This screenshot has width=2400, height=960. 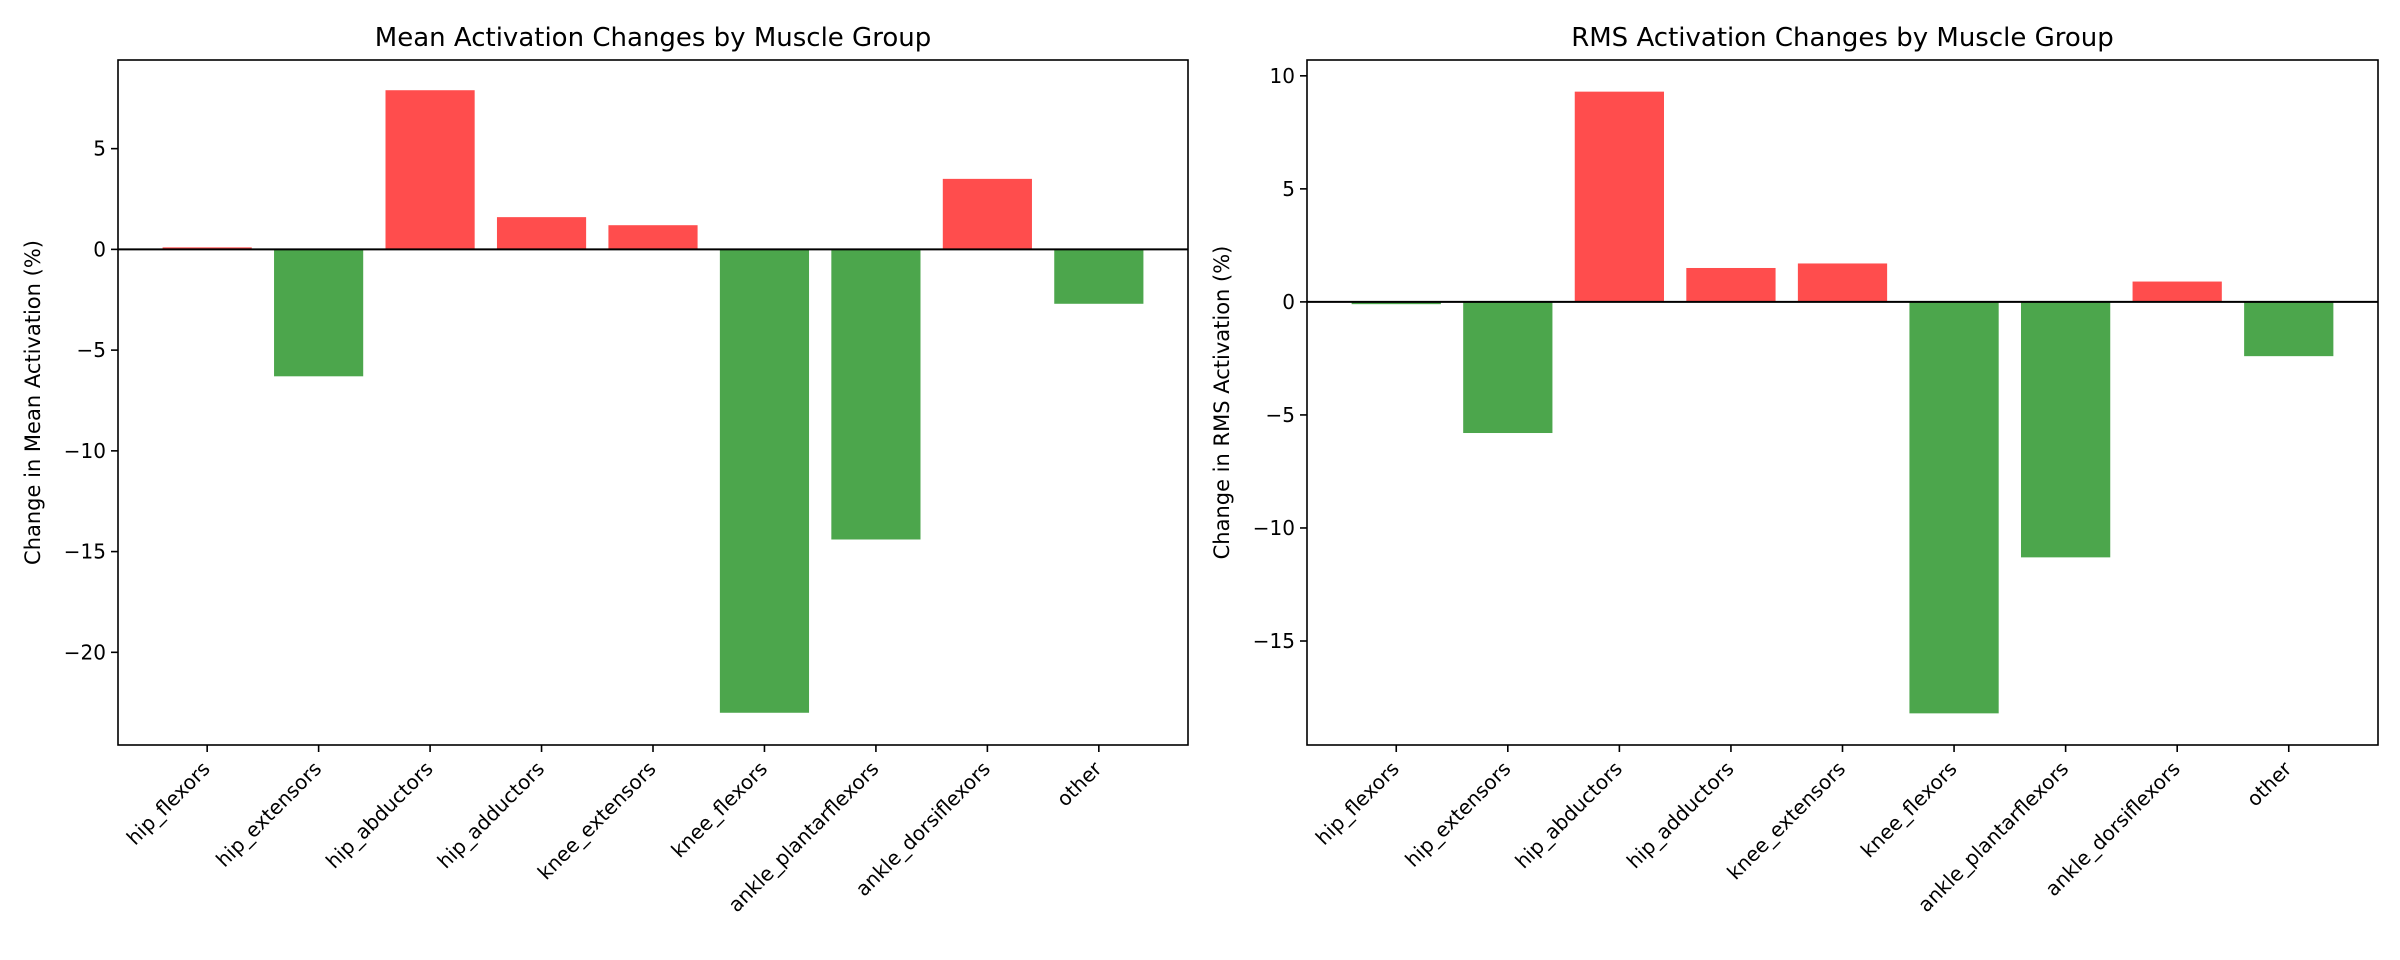 I want to click on y-tick-label: −20, so click(x=85, y=652).